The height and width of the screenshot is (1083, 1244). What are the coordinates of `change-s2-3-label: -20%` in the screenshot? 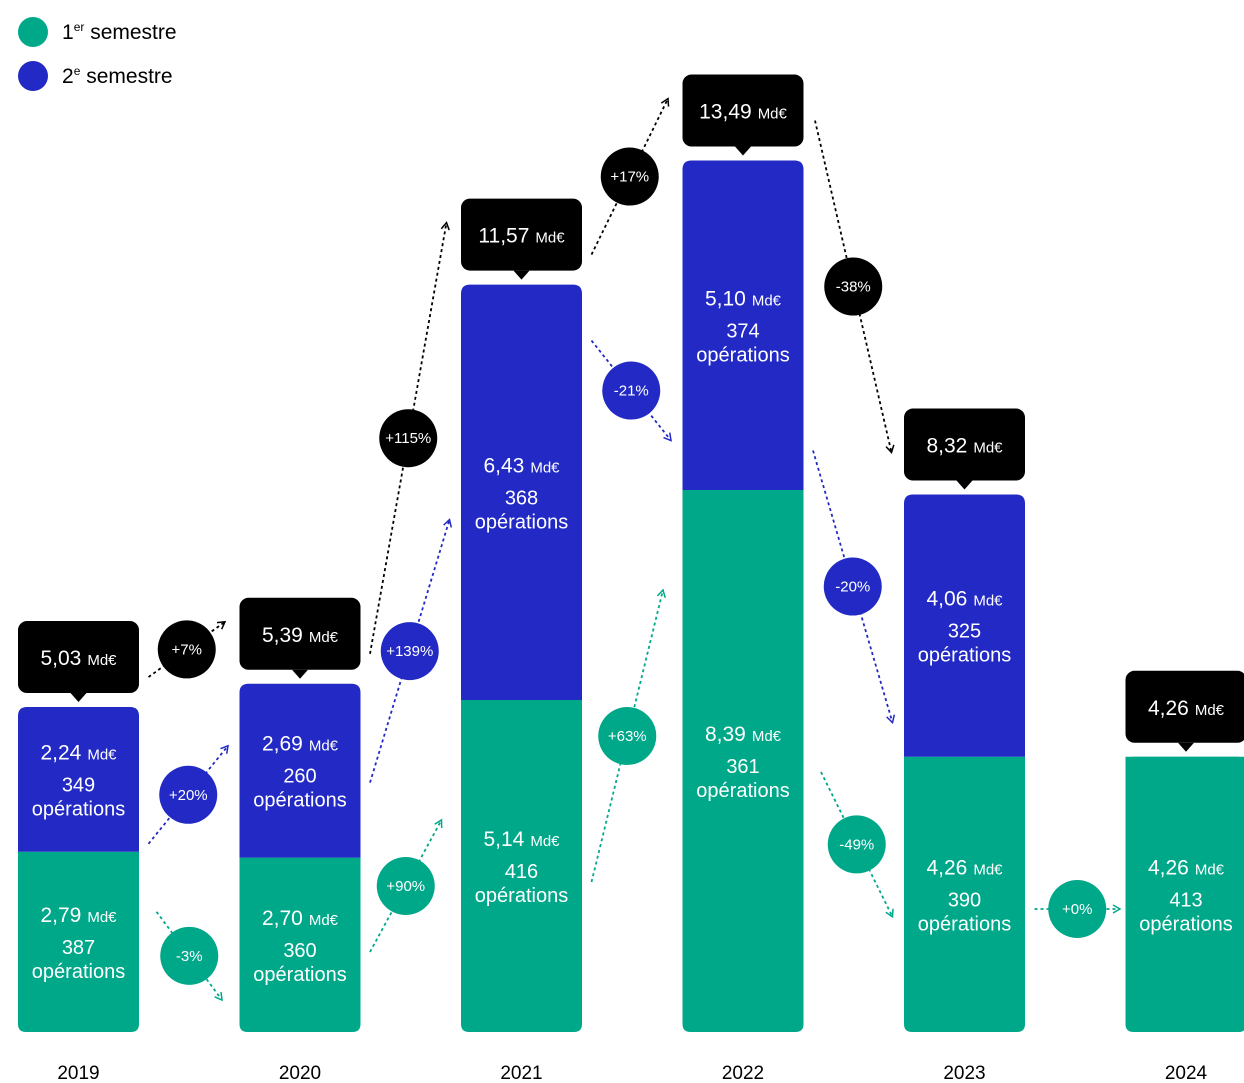 It's located at (852, 587).